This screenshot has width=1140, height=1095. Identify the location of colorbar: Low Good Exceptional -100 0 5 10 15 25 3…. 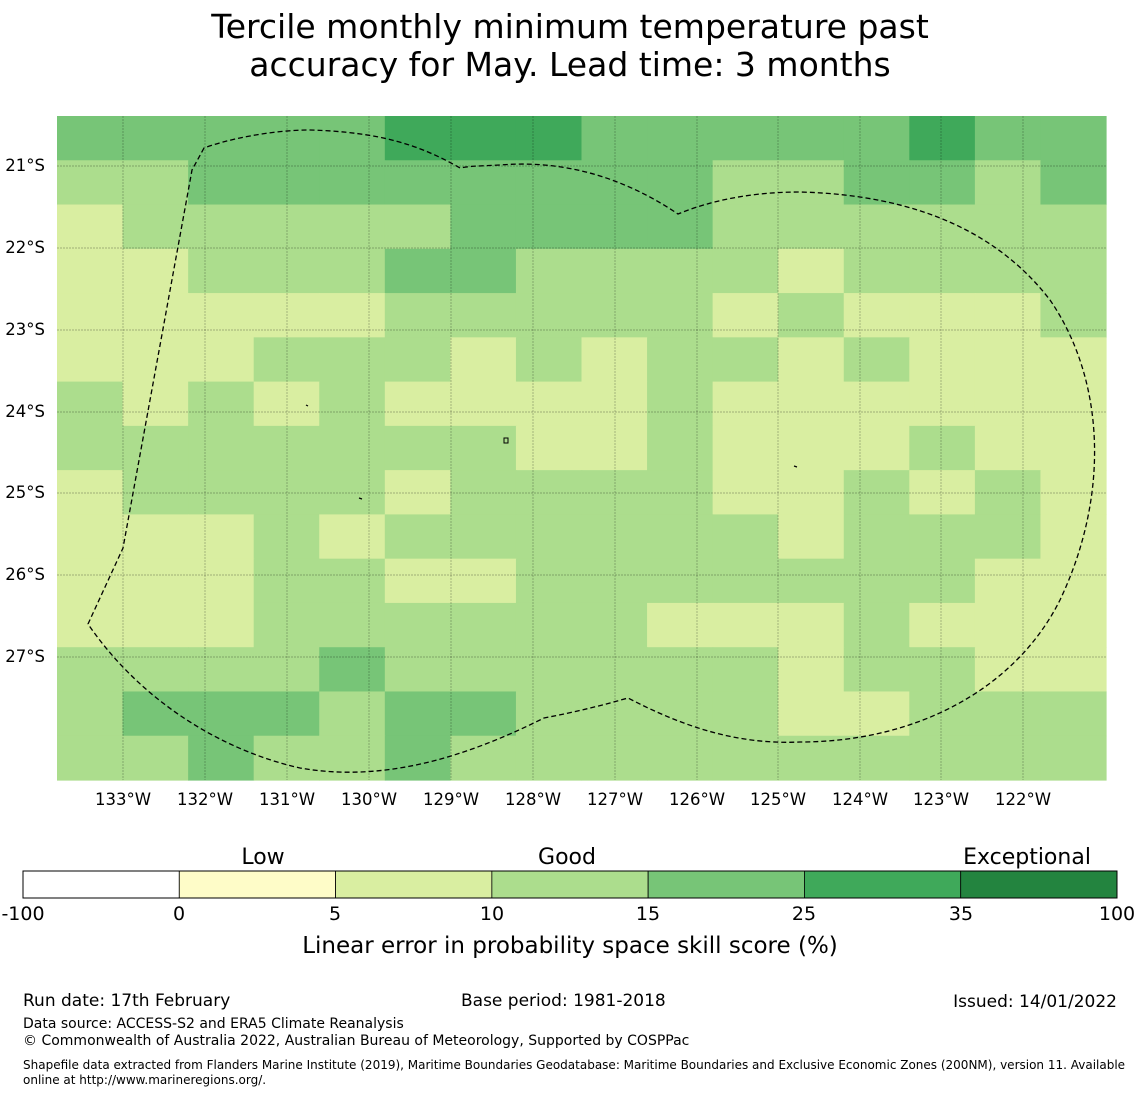
(568, 902).